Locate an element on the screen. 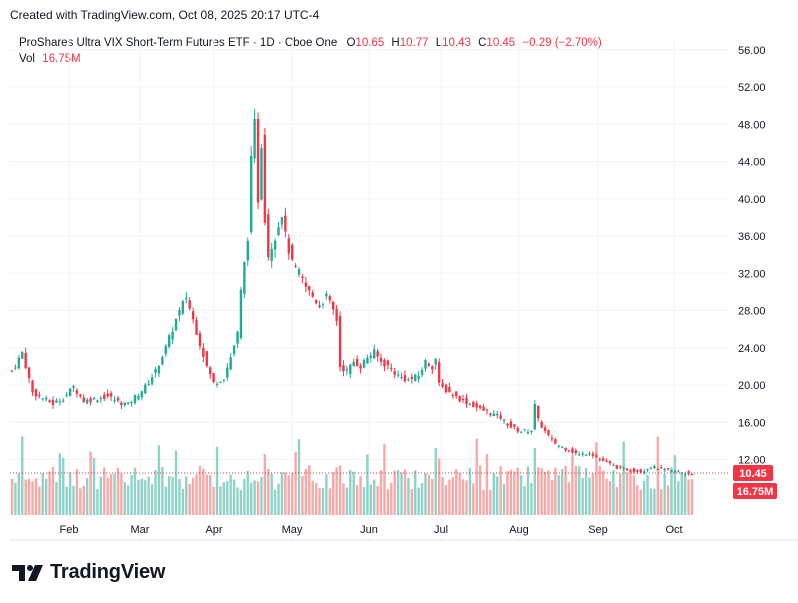 The width and height of the screenshot is (798, 603). volume-tag-text: 16.75M is located at coordinates (755, 492).